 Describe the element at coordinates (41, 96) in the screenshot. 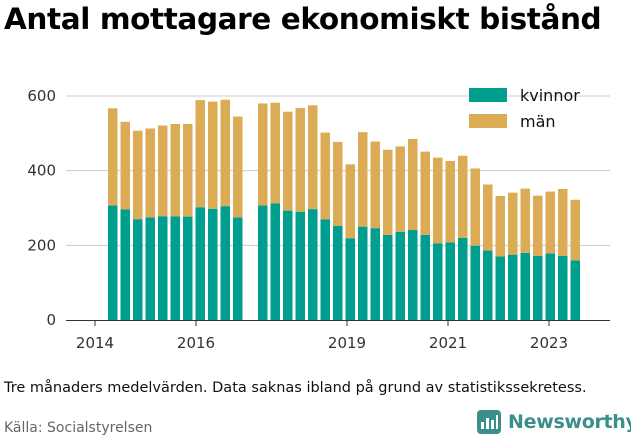

I see `y-tick-label: 600` at that location.